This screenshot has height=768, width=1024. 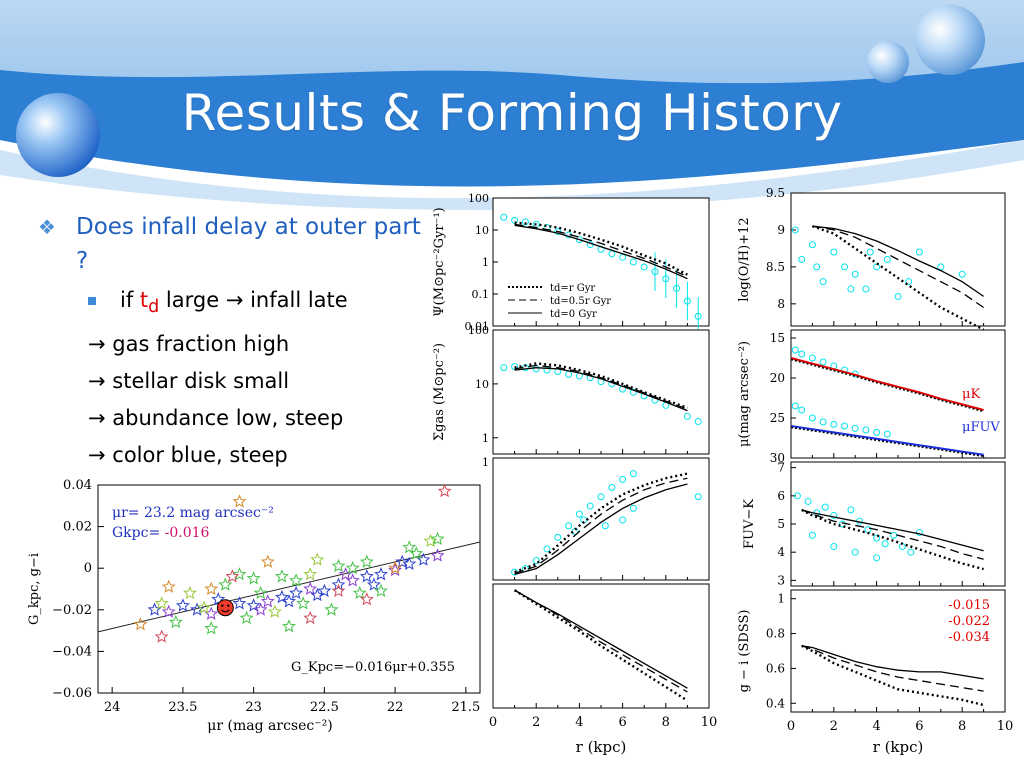 I want to click on gradient-value-label: -0.022, so click(x=969, y=621).